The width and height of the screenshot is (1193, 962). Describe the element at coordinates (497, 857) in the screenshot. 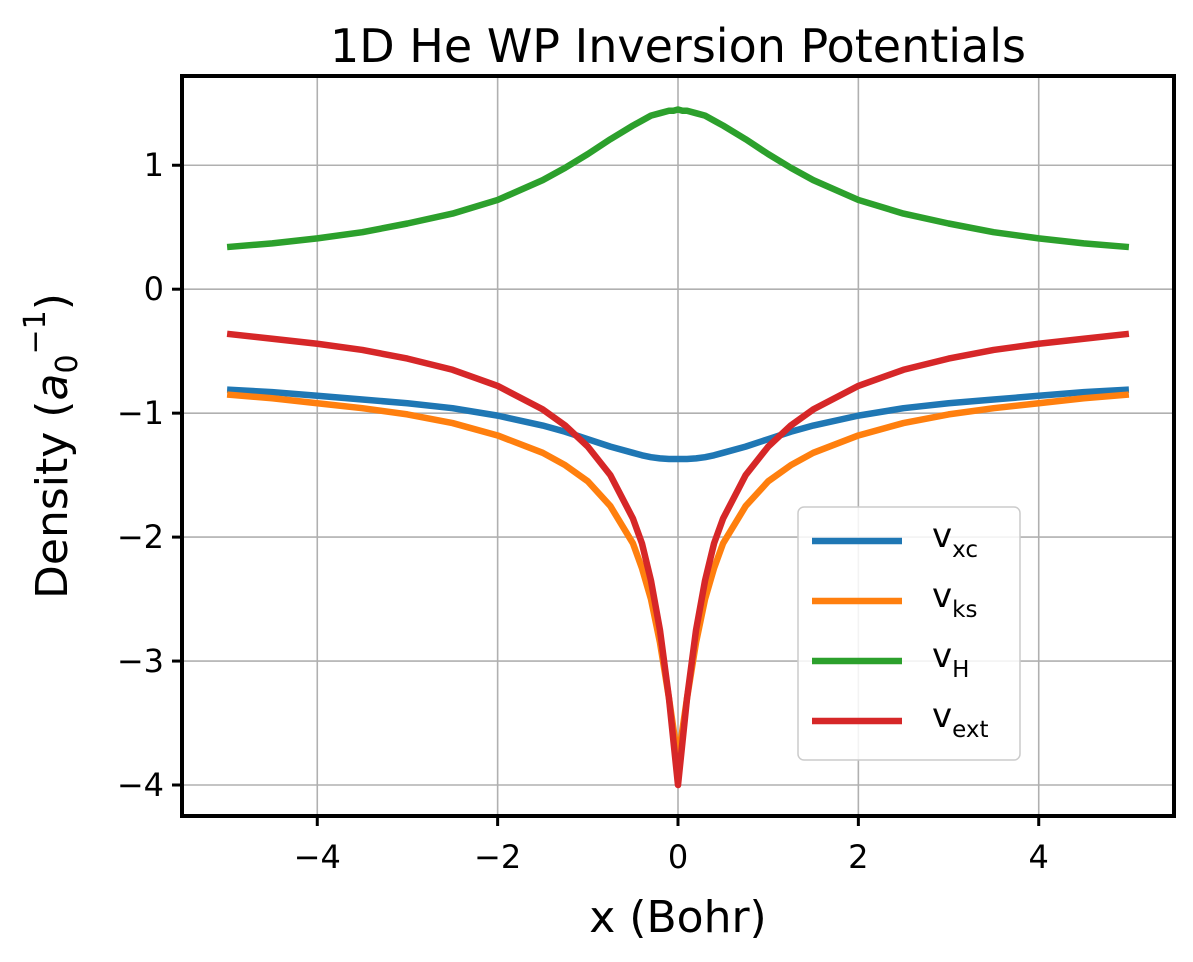

I see `x-tick-label: −2` at that location.